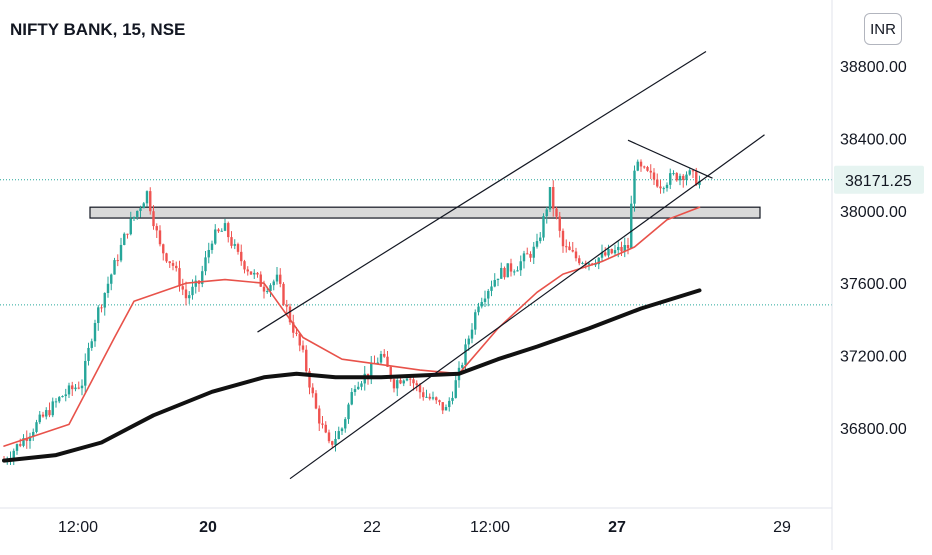  Describe the element at coordinates (670, 159) in the screenshot. I see `triangle-top-trendline` at that location.